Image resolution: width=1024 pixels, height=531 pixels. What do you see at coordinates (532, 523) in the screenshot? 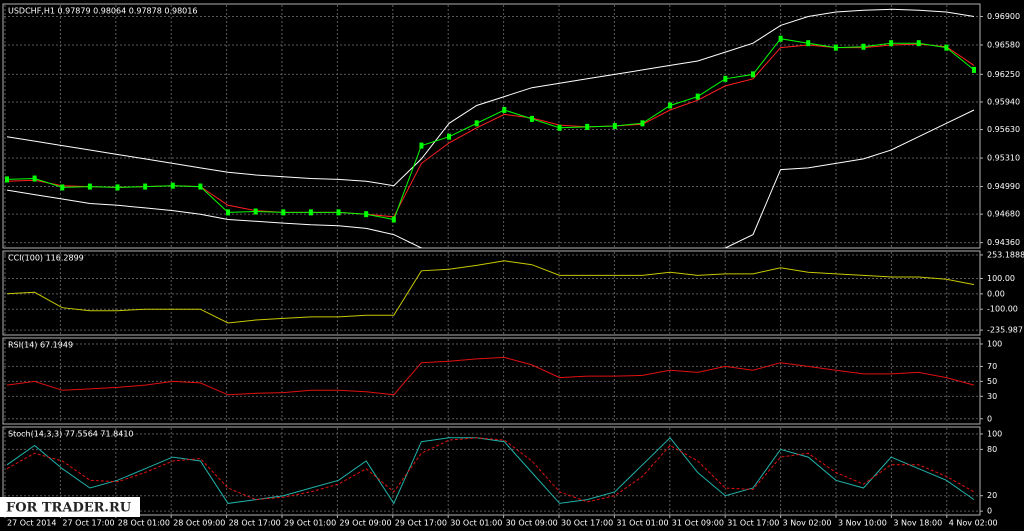
I see `x-tick-label: 30 Oct 09:00` at bounding box center [532, 523].